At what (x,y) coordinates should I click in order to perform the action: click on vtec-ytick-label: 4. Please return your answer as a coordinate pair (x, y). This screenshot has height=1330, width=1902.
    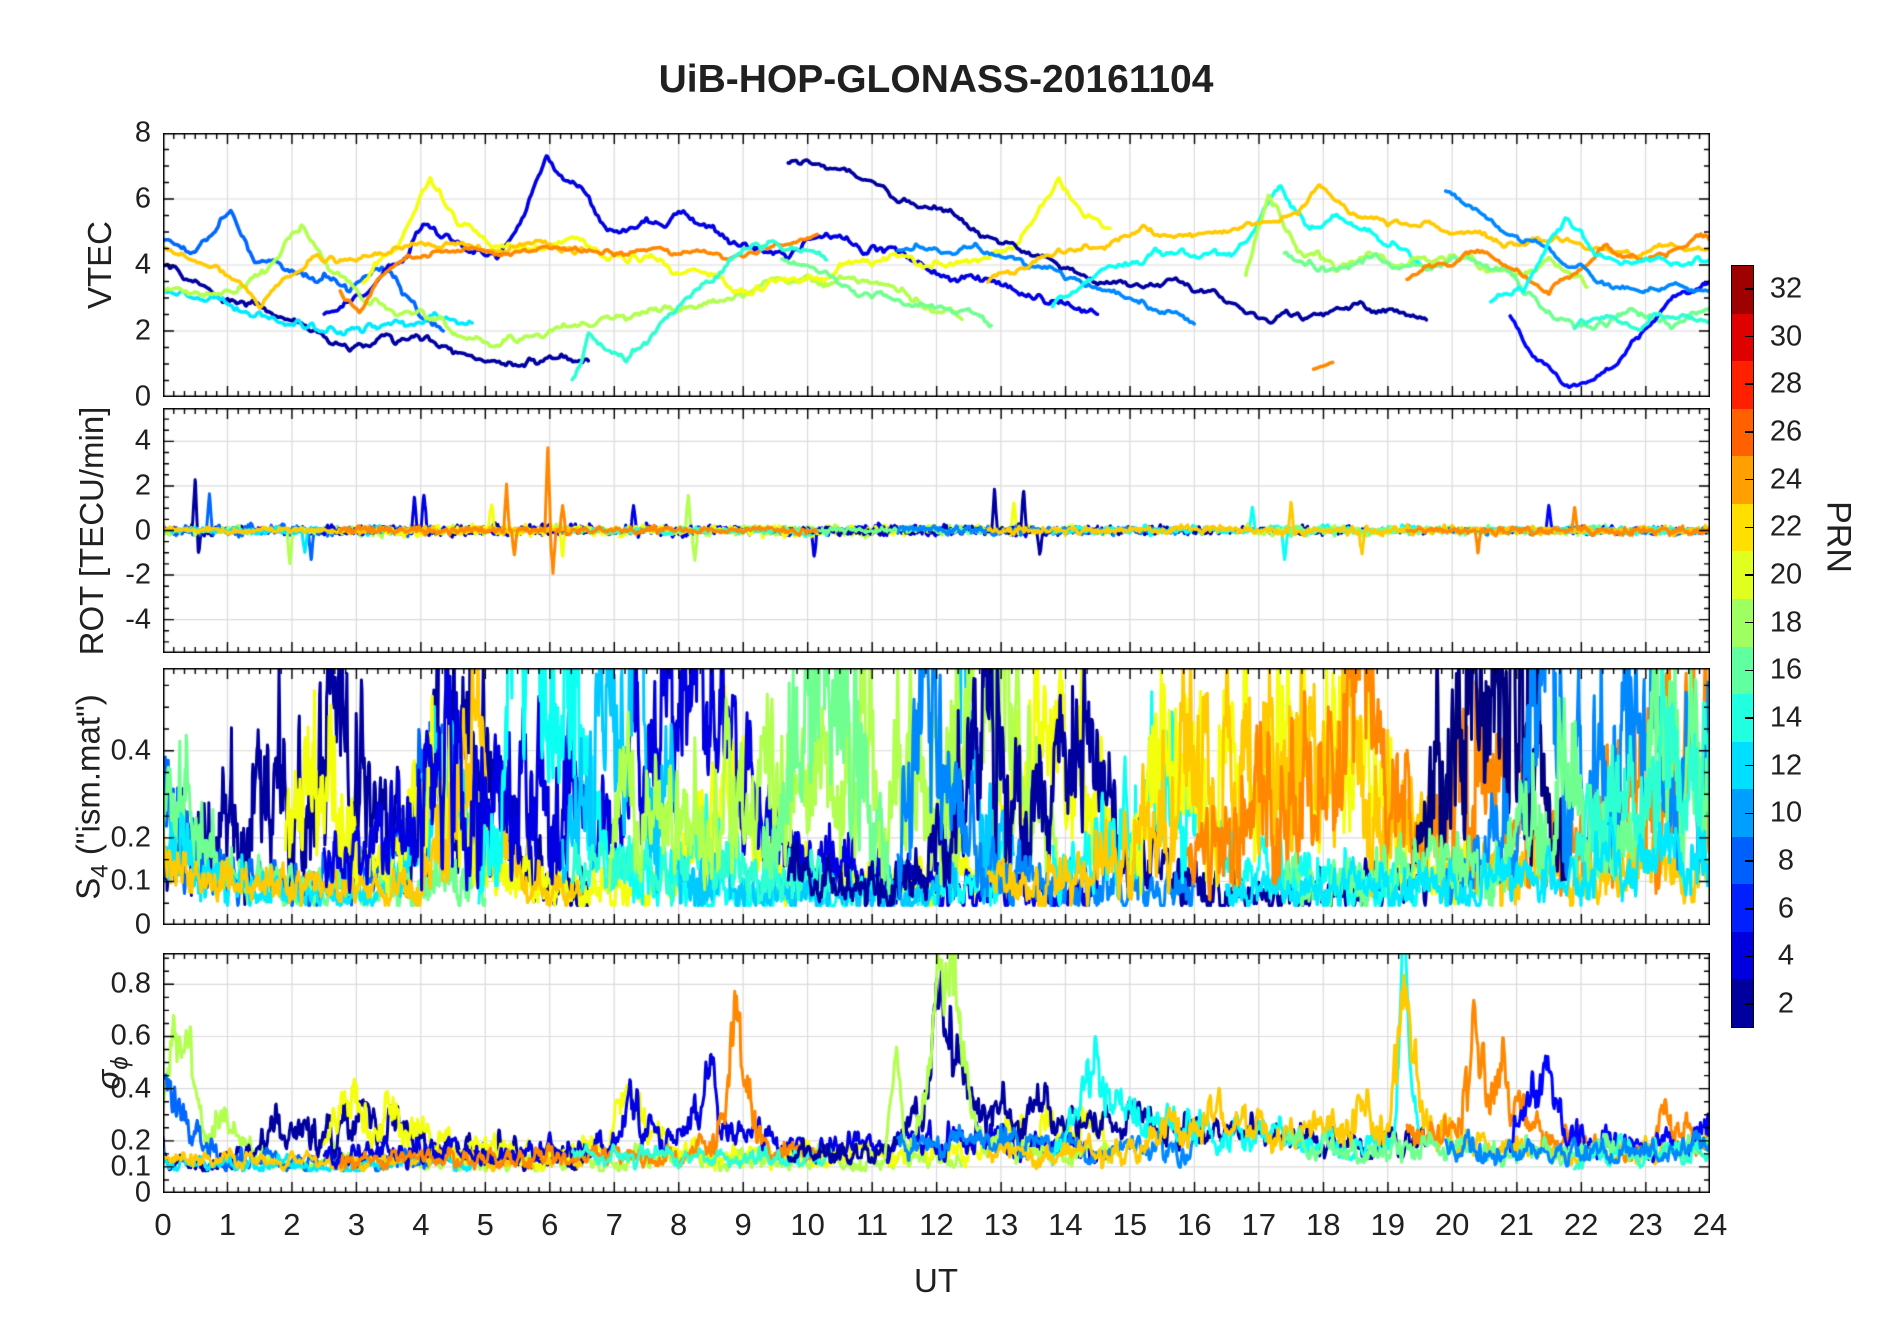
    Looking at the image, I should click on (142, 264).